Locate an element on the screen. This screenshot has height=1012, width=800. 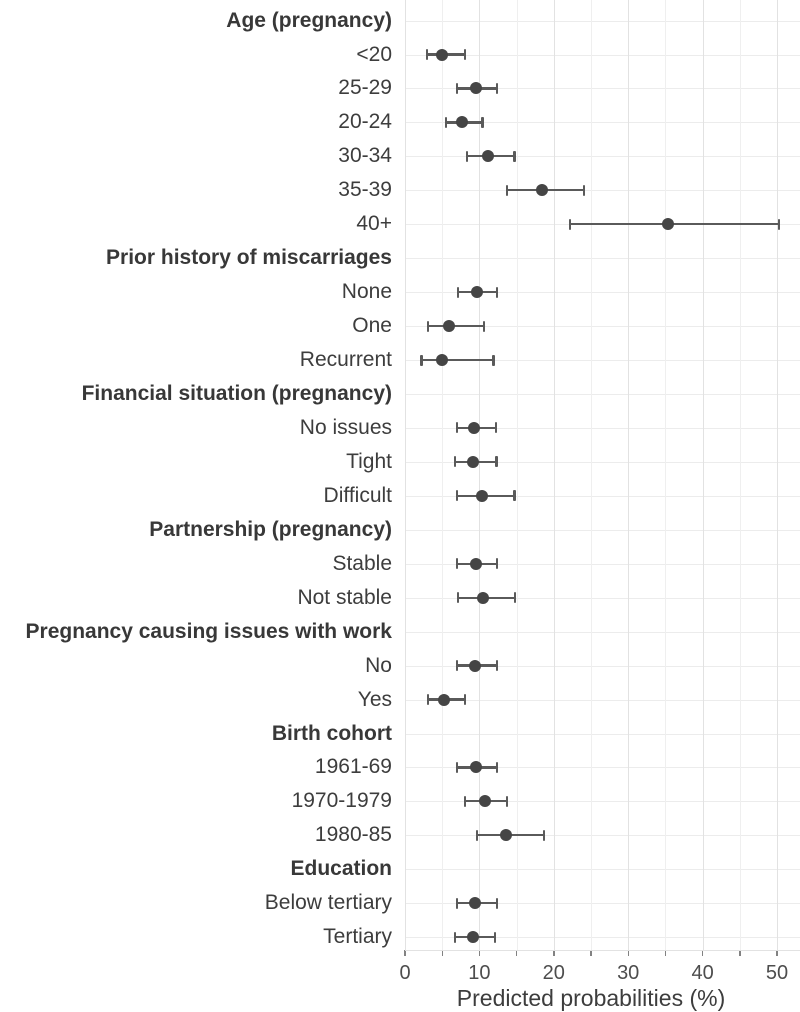
group-header-label: Financial situation (pregnancy) is located at coordinates (236, 394).